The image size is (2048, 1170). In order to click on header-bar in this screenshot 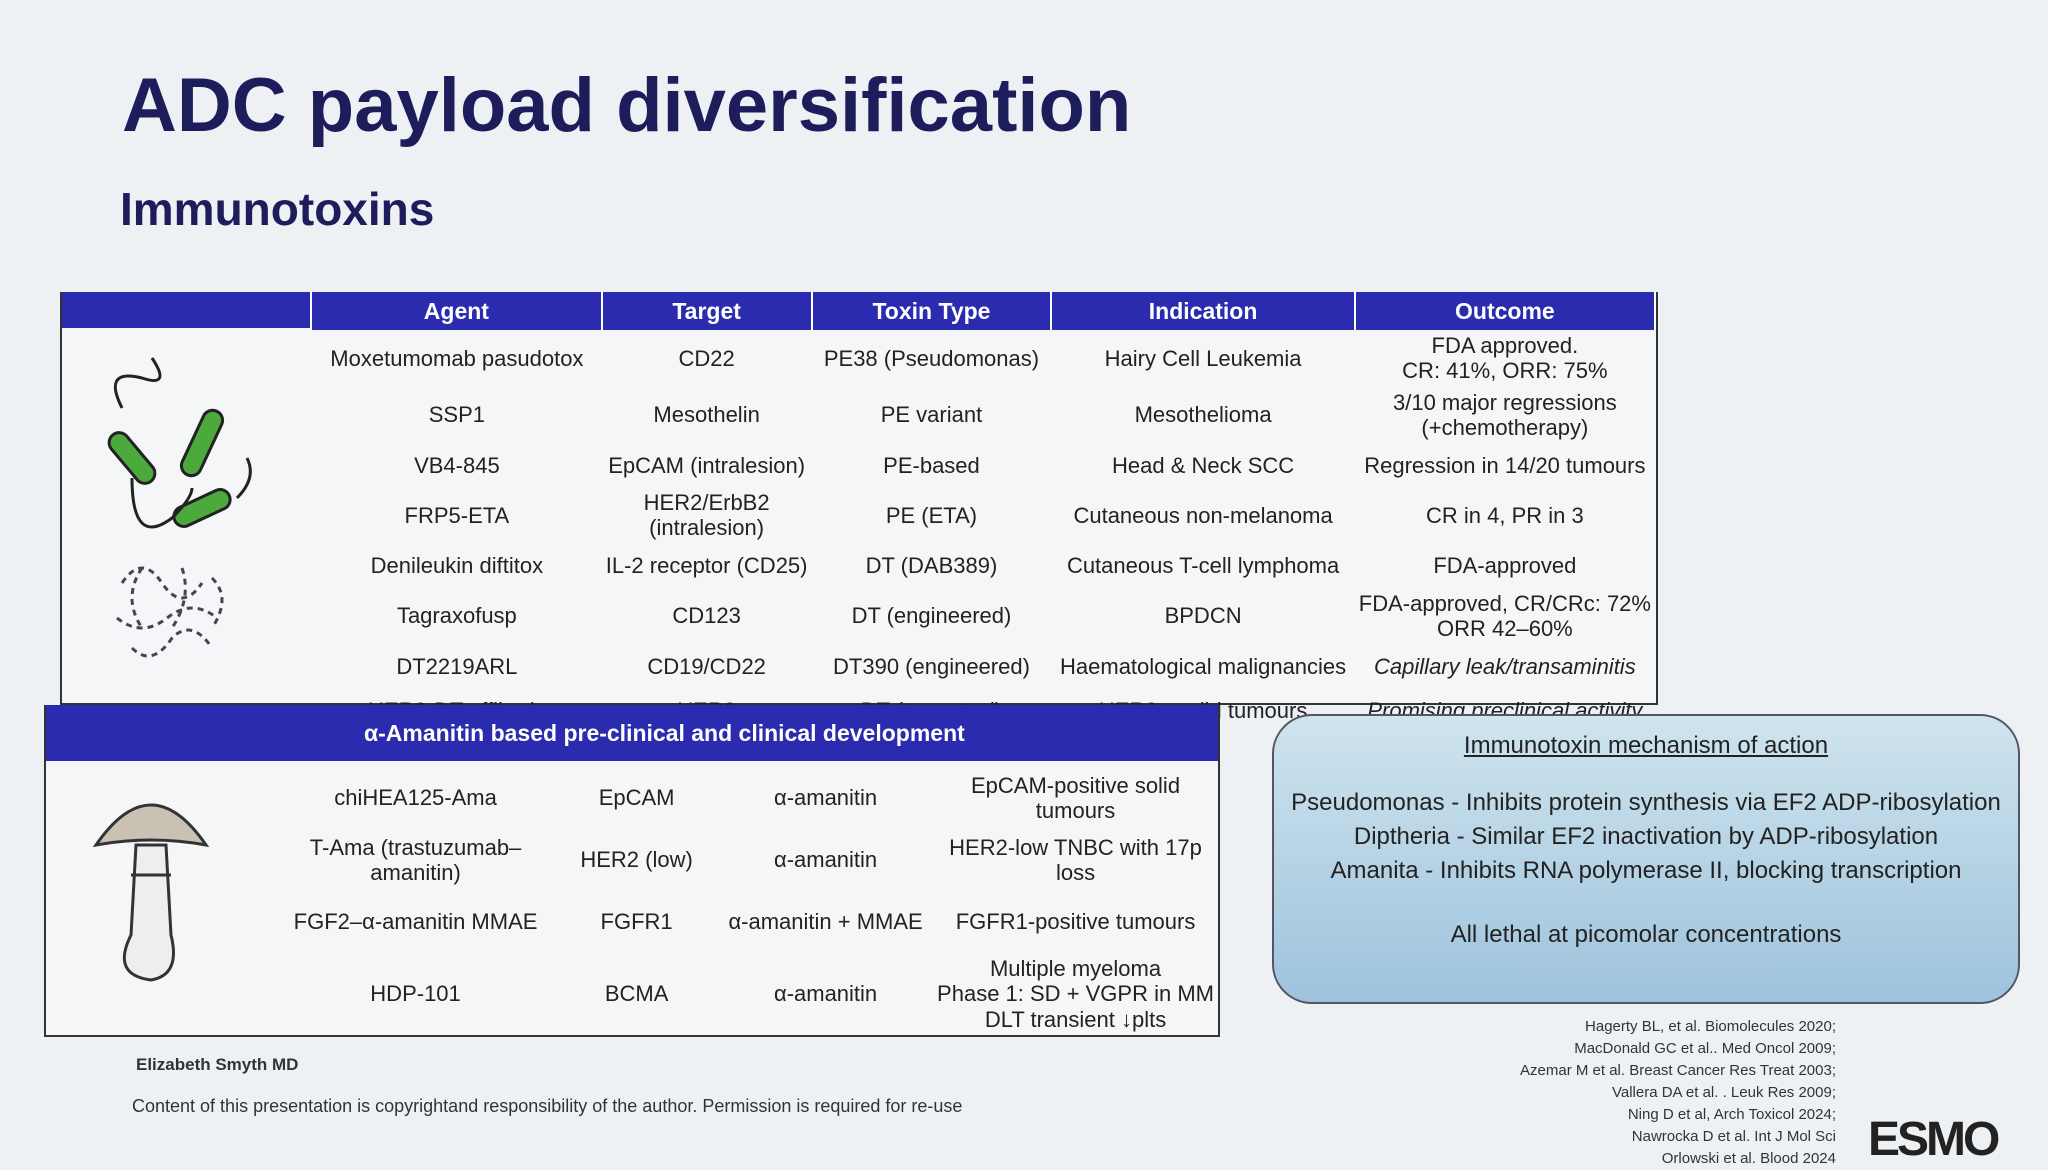, I will do `click(187, 310)`.